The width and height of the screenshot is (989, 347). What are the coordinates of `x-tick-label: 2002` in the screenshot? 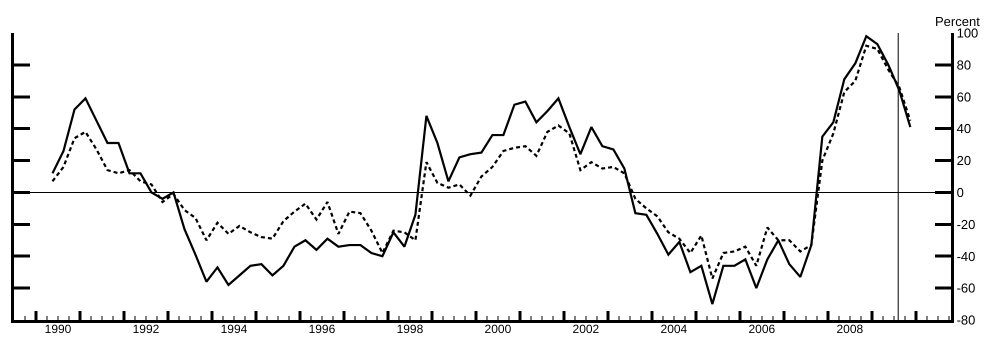 It's located at (586, 329).